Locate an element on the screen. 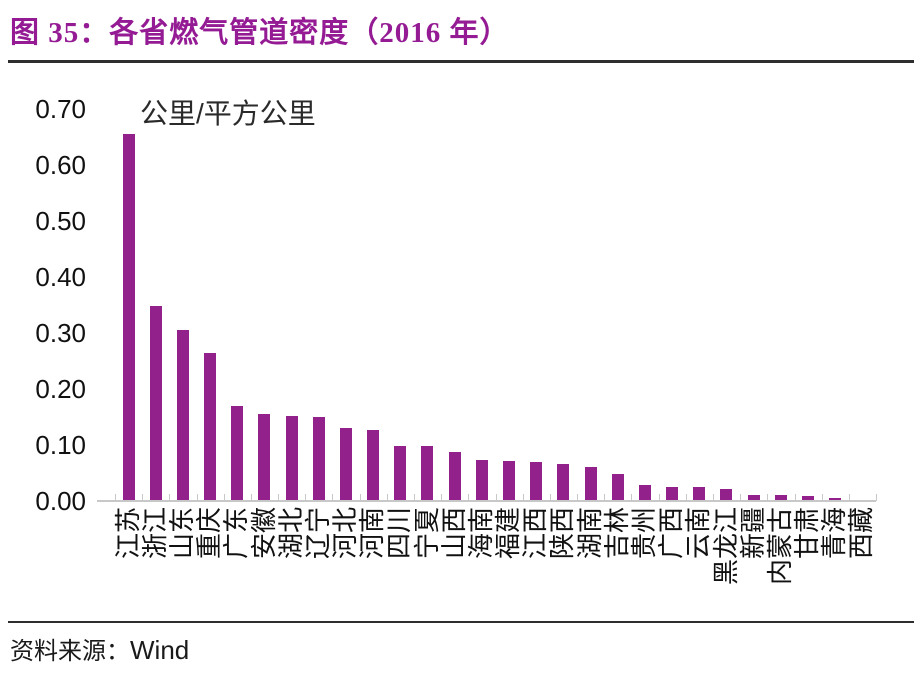 The width and height of the screenshot is (924, 677). x-axis-label: 黑龙江 is located at coordinates (726, 546).